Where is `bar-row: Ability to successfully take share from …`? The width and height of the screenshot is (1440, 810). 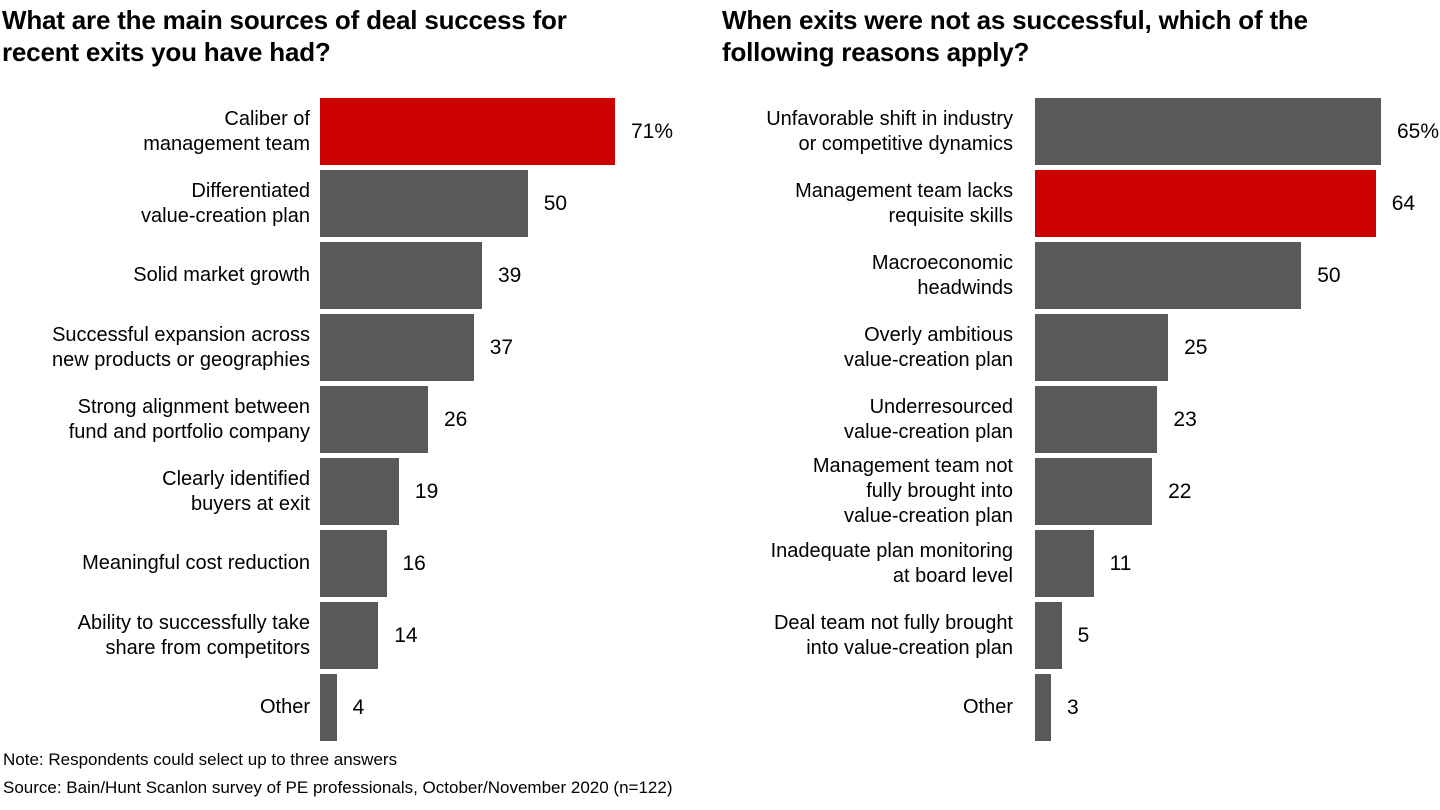 bar-row: Ability to successfully take share from … is located at coordinates (345, 635).